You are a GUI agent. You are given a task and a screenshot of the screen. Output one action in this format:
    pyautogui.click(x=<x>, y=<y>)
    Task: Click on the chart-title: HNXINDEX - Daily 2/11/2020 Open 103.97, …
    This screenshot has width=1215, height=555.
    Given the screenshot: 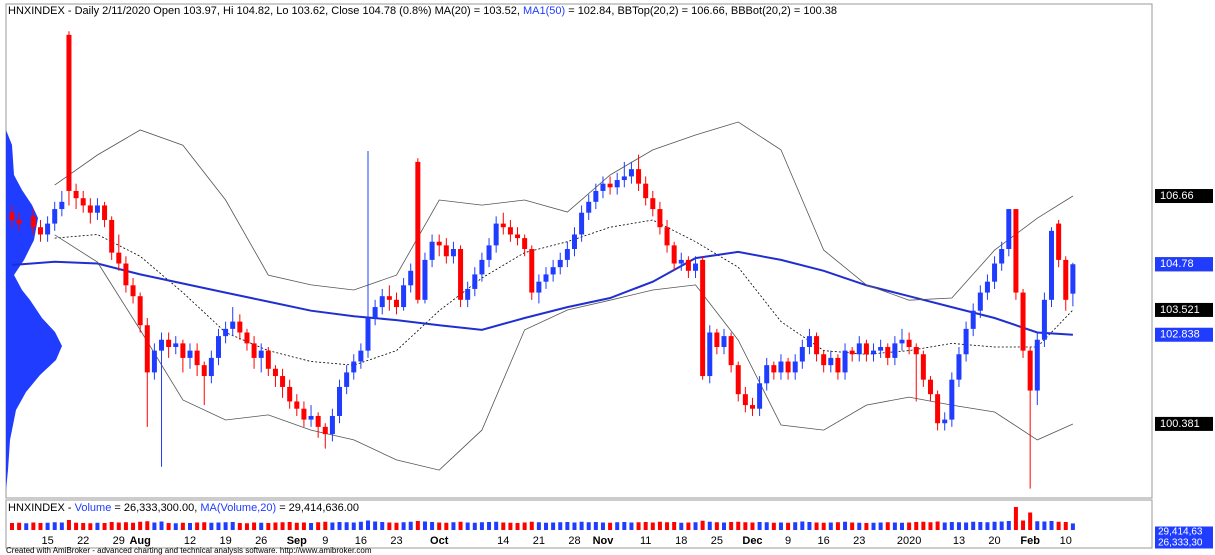 What is the action you would take?
    pyautogui.click(x=422, y=11)
    